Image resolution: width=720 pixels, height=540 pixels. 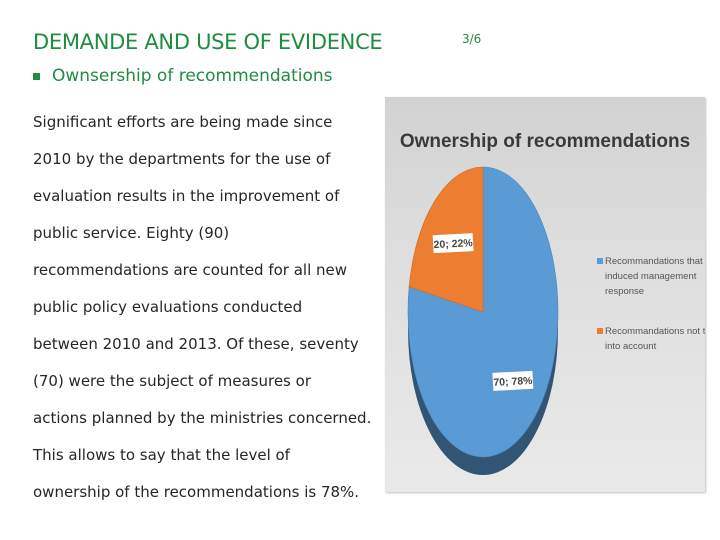 I want to click on bullet-heading: Ownsership of recommendations, so click(x=183, y=76).